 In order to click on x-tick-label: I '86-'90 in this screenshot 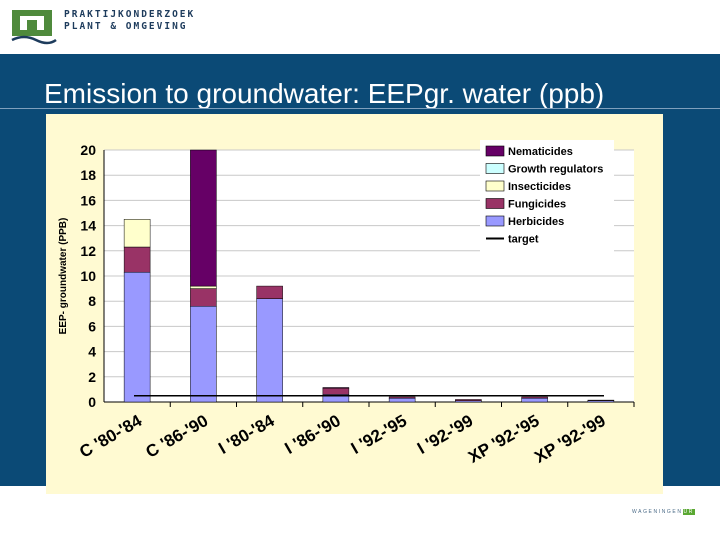, I will do `click(313, 434)`.